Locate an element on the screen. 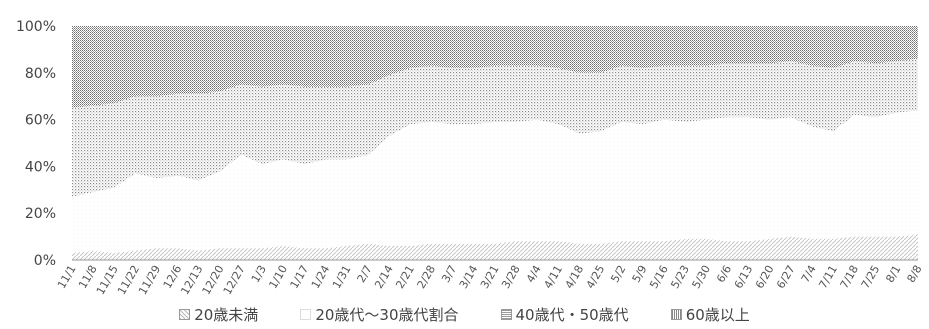 This screenshot has height=329, width=929. x-tick-label: 5/30 is located at coordinates (701, 277).